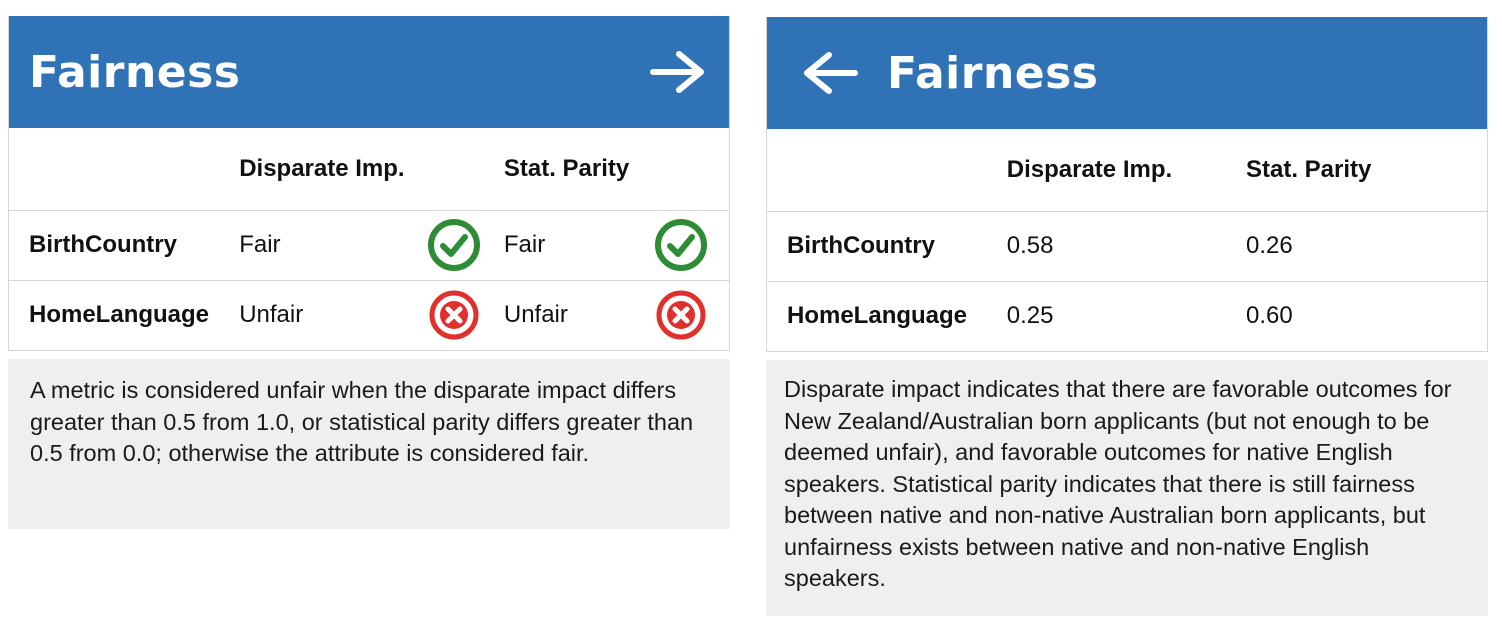 The image size is (1502, 634). What do you see at coordinates (1269, 245) in the screenshot?
I see `statistical-parity-value: 0.26` at bounding box center [1269, 245].